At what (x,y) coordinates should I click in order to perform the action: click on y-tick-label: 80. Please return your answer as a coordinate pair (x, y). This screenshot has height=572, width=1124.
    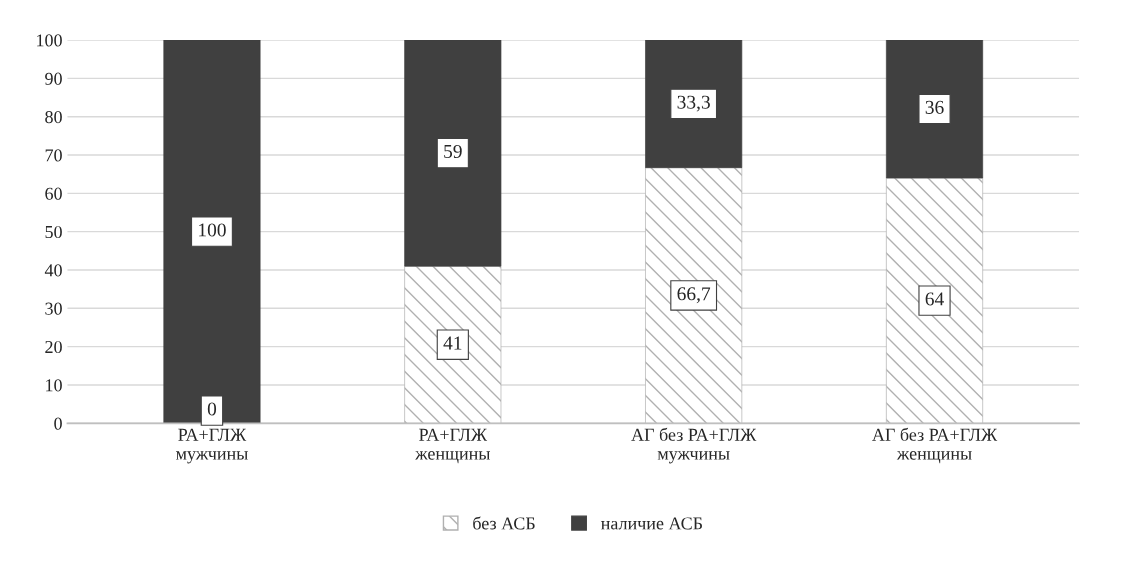
    Looking at the image, I should click on (53, 117).